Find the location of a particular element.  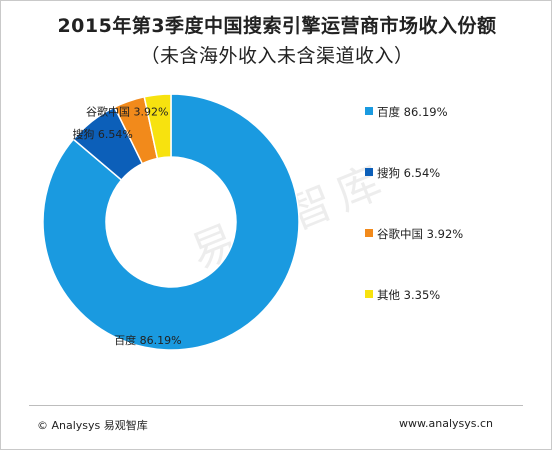

legend-label-2: 搜狗 6.54% is located at coordinates (408, 173).